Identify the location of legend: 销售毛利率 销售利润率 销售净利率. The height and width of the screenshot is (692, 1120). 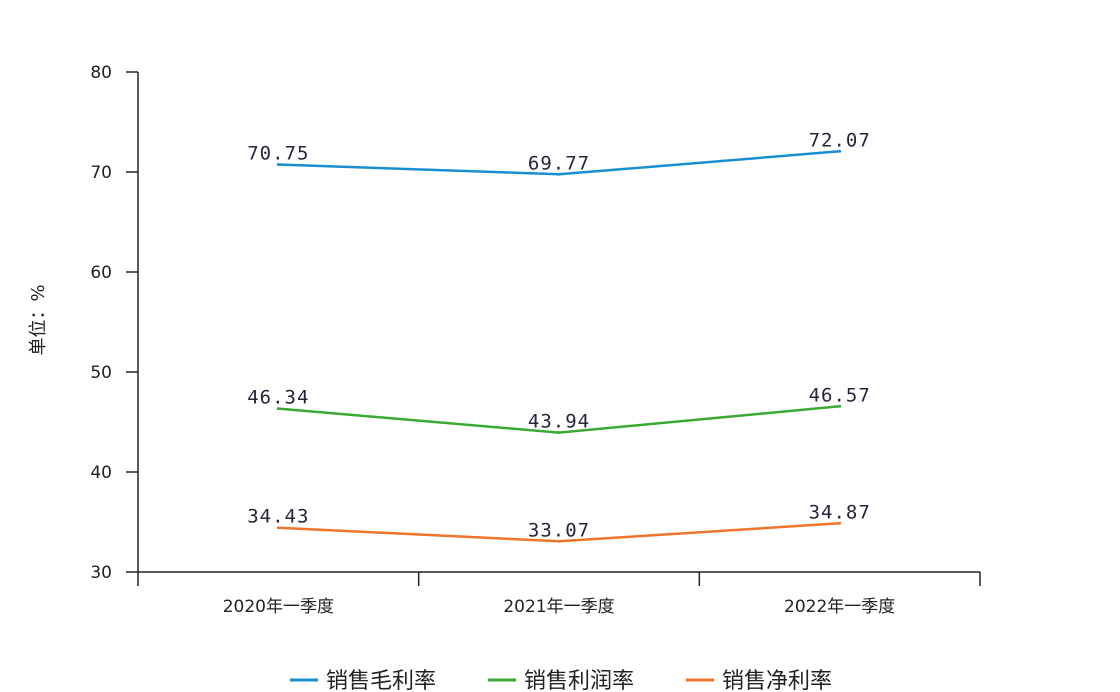
(561, 680).